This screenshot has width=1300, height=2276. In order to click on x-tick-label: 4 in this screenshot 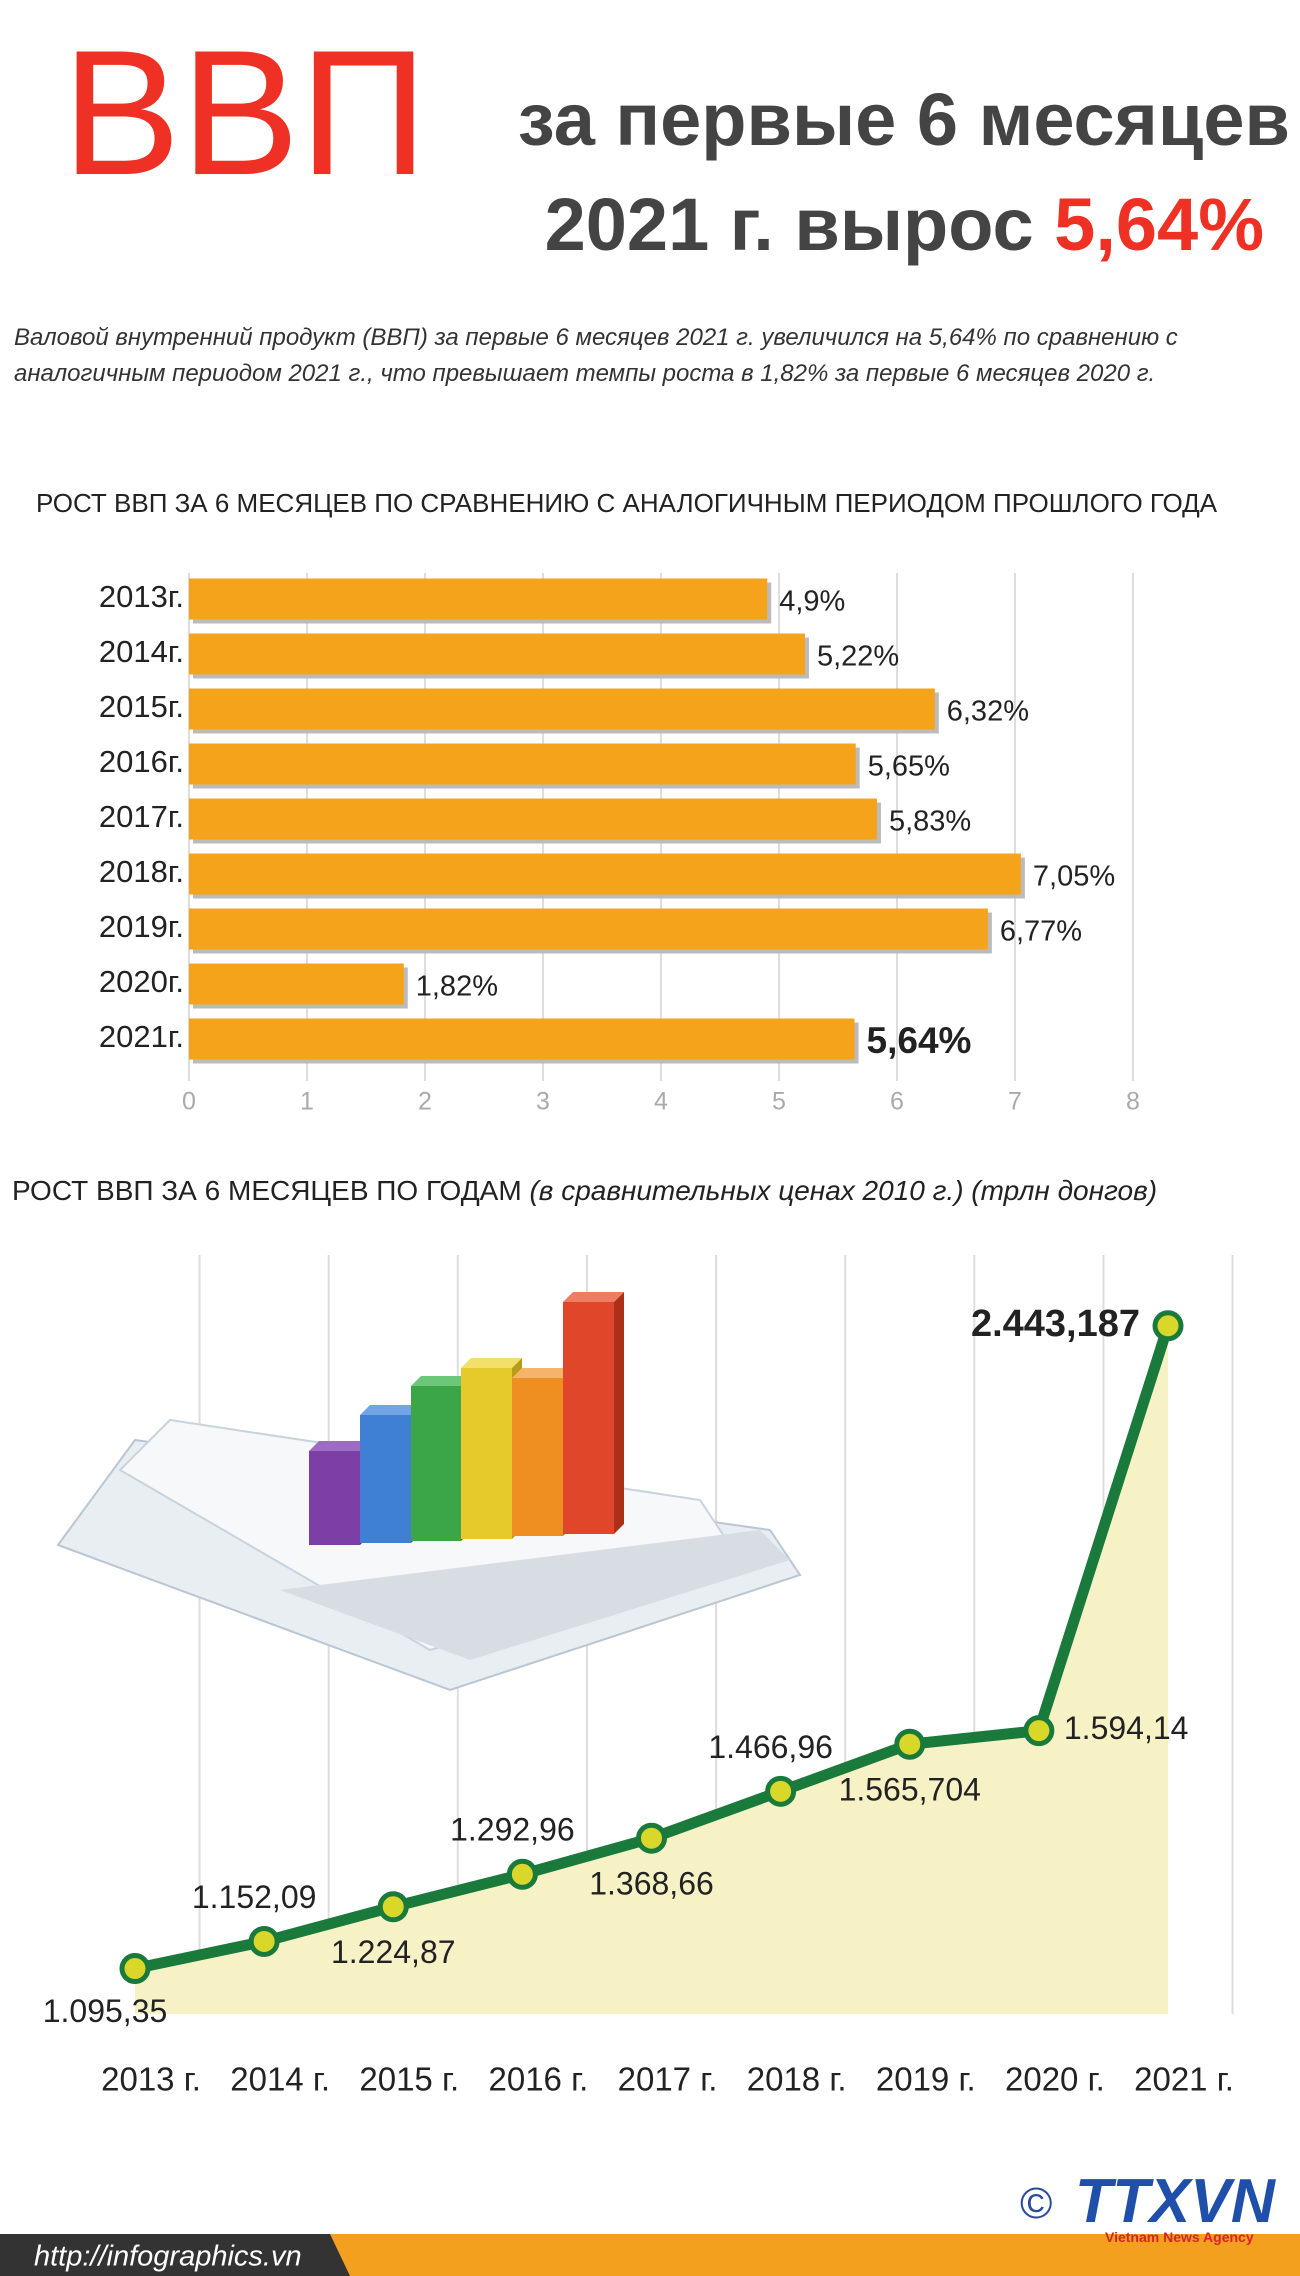, I will do `click(661, 1102)`.